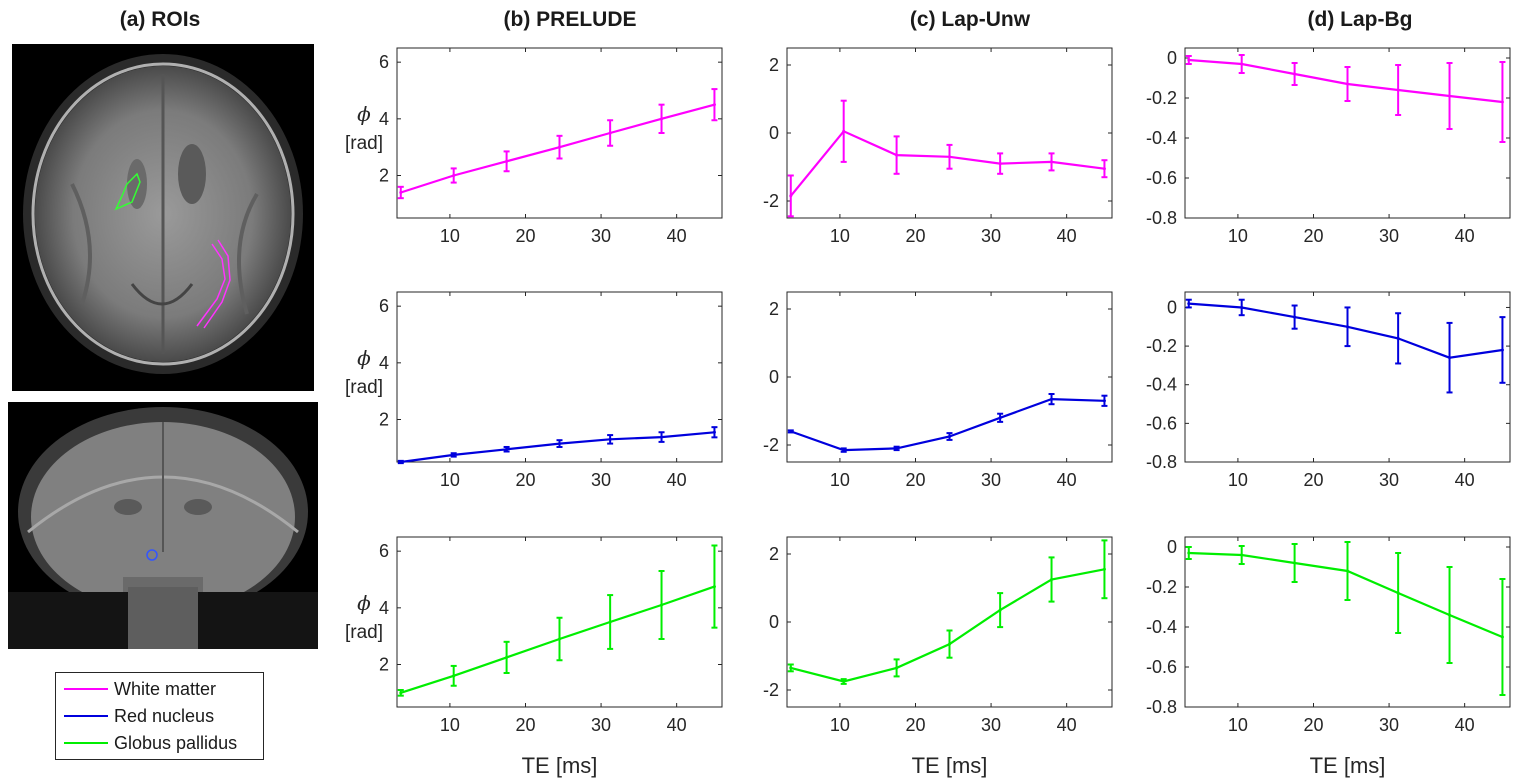  I want to click on title-lap-bg: (d) Lap-Bg, so click(1360, 19).